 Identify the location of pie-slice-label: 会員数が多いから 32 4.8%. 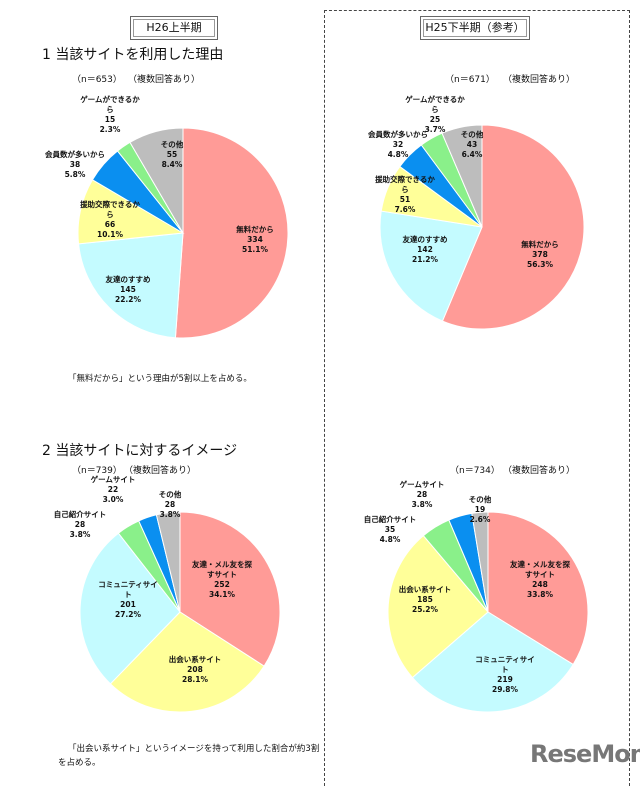
(398, 145).